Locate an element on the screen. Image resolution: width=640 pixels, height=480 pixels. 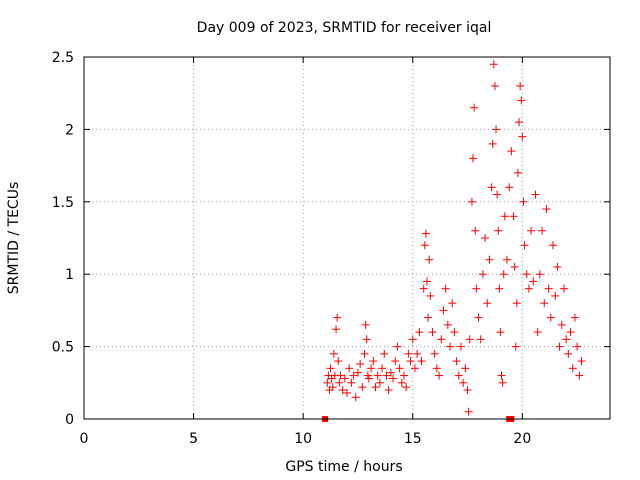
y-tick-label: 0 is located at coordinates (69, 420).